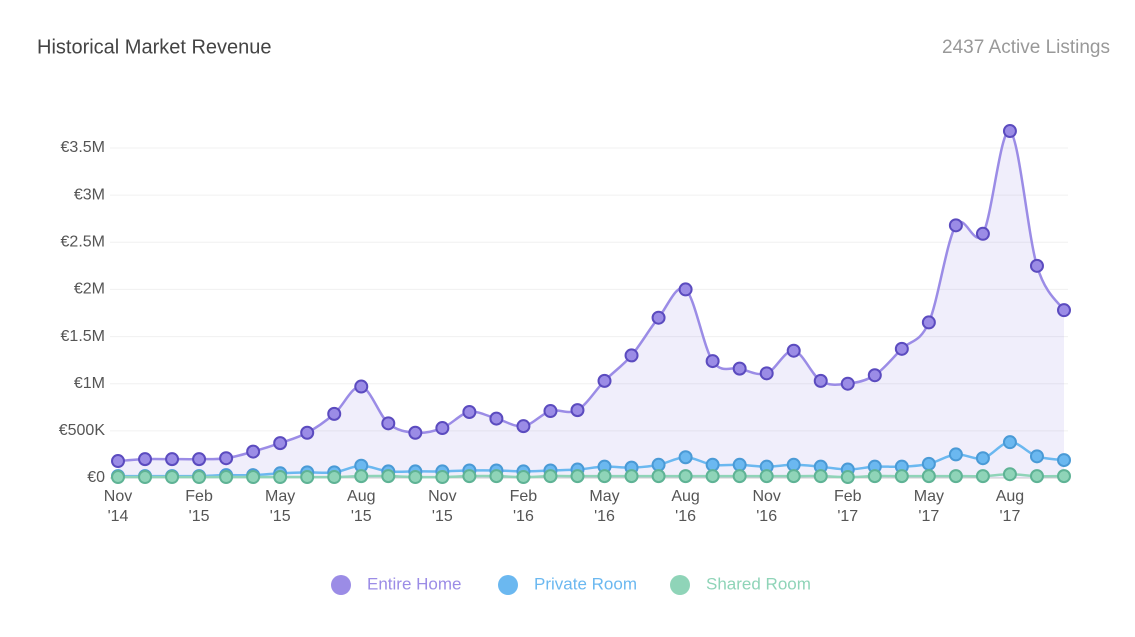 The width and height of the screenshot is (1135, 637). What do you see at coordinates (89, 194) in the screenshot?
I see `y-tick-label: €3M` at bounding box center [89, 194].